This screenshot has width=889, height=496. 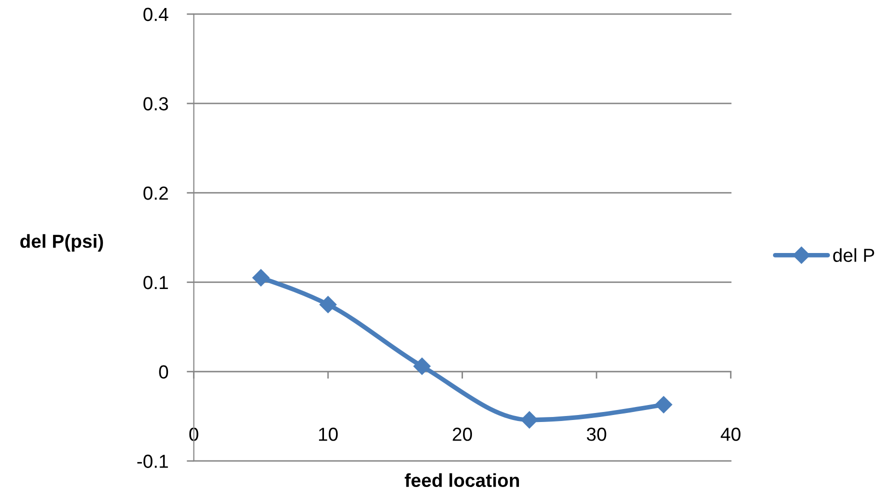 I want to click on legend-label: del P, so click(x=853, y=255).